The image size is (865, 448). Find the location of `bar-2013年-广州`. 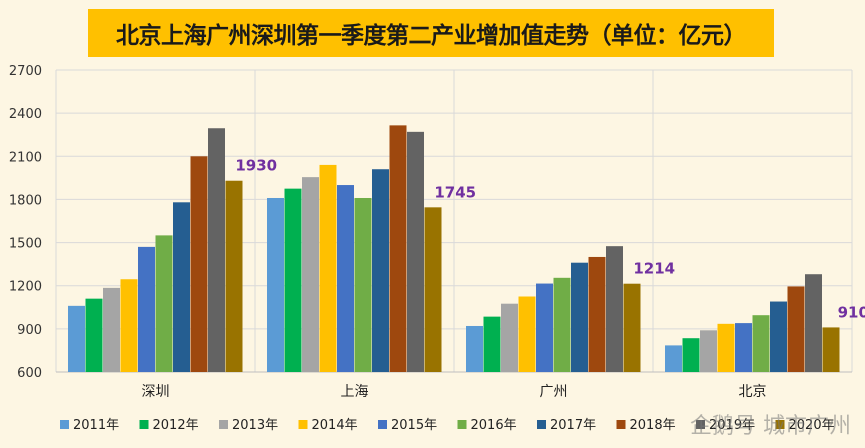

bar-2013年-广州 is located at coordinates (509, 337).